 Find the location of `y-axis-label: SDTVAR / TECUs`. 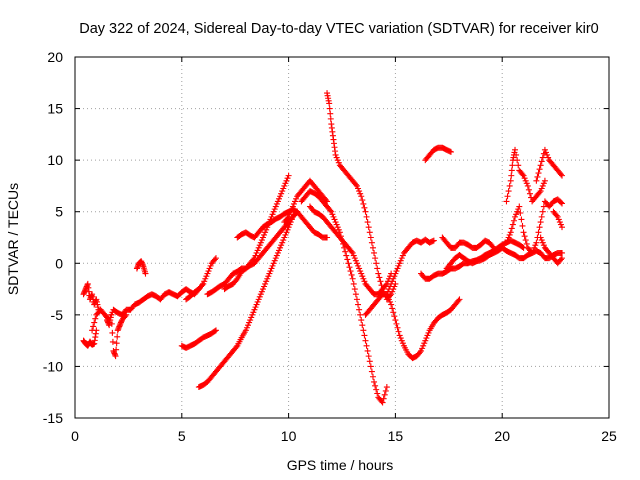

y-axis-label: SDTVAR / TECUs is located at coordinates (13, 239).